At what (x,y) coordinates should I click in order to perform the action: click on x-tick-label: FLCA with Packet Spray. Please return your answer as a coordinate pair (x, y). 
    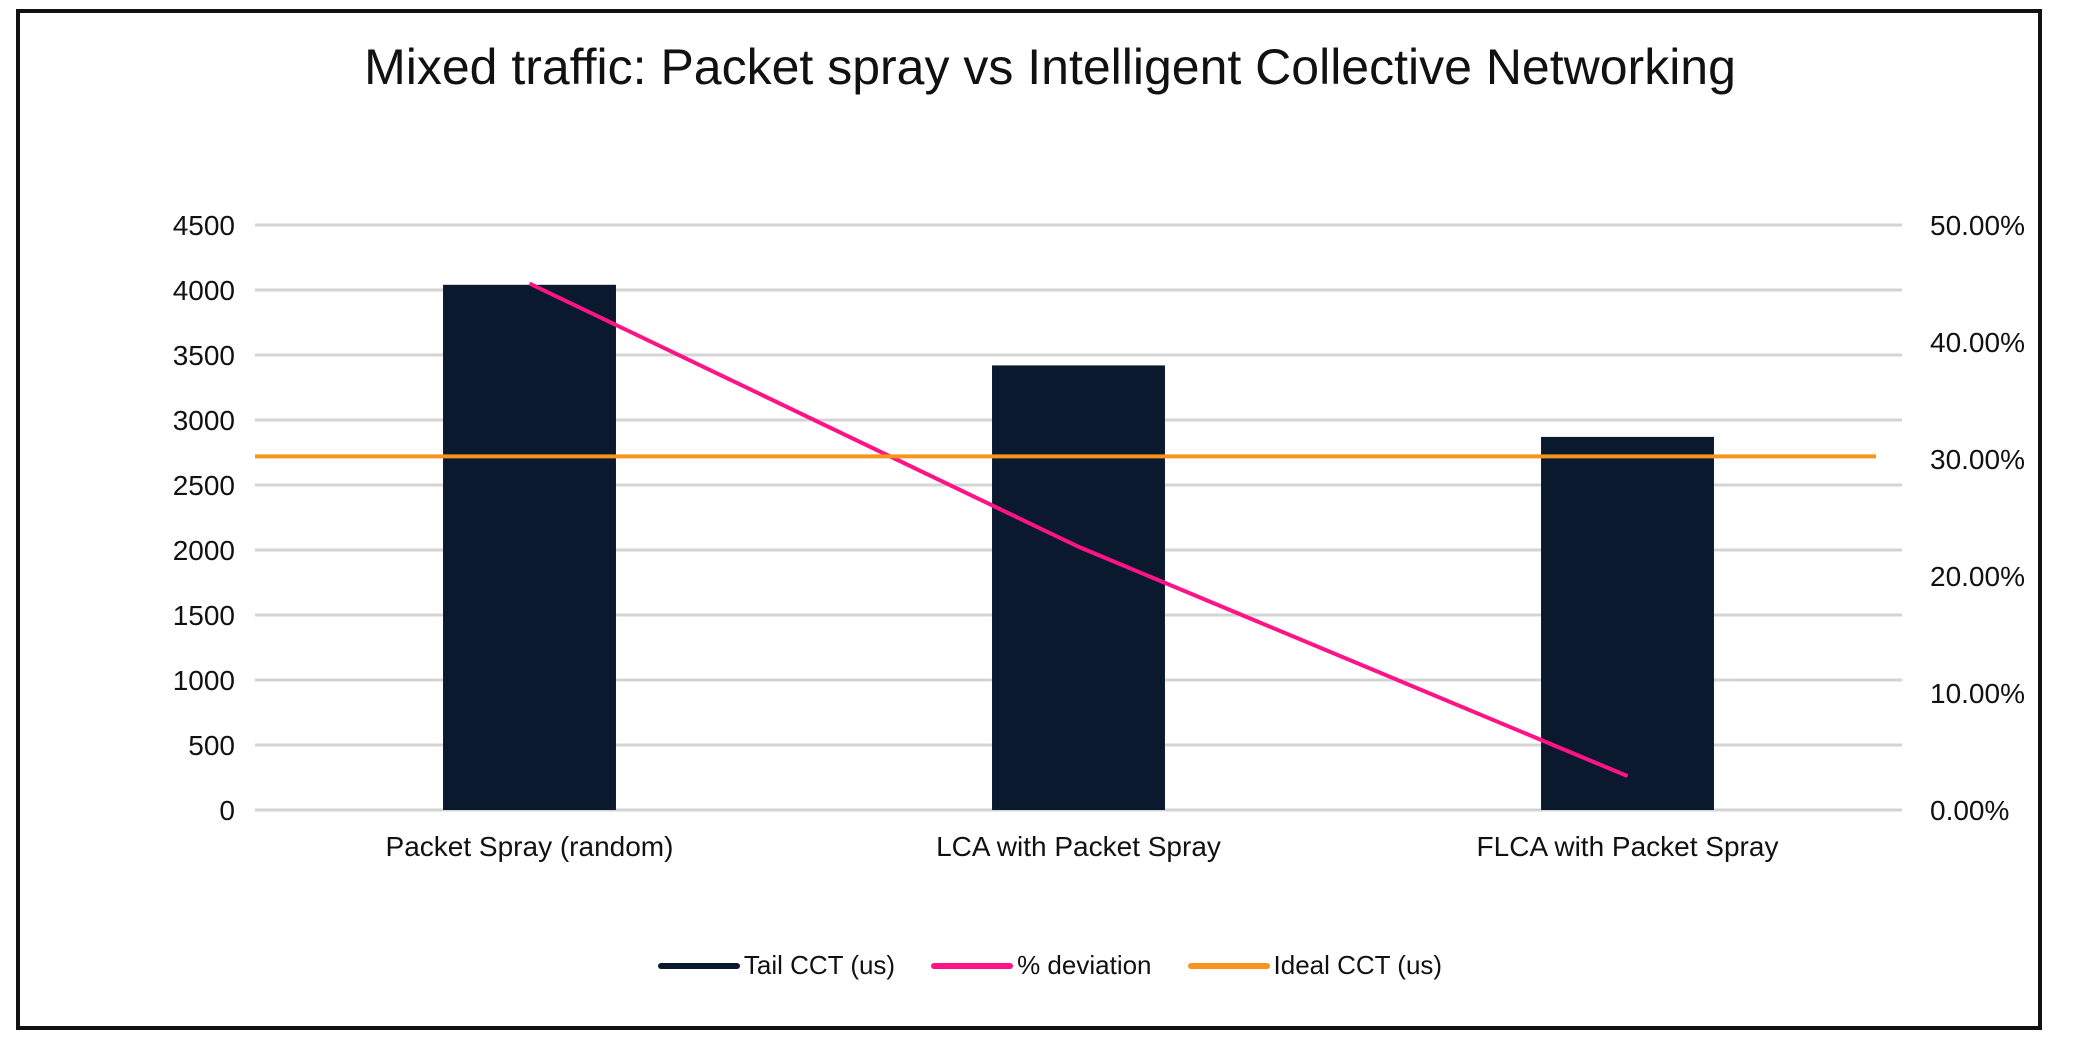
    Looking at the image, I should click on (1628, 846).